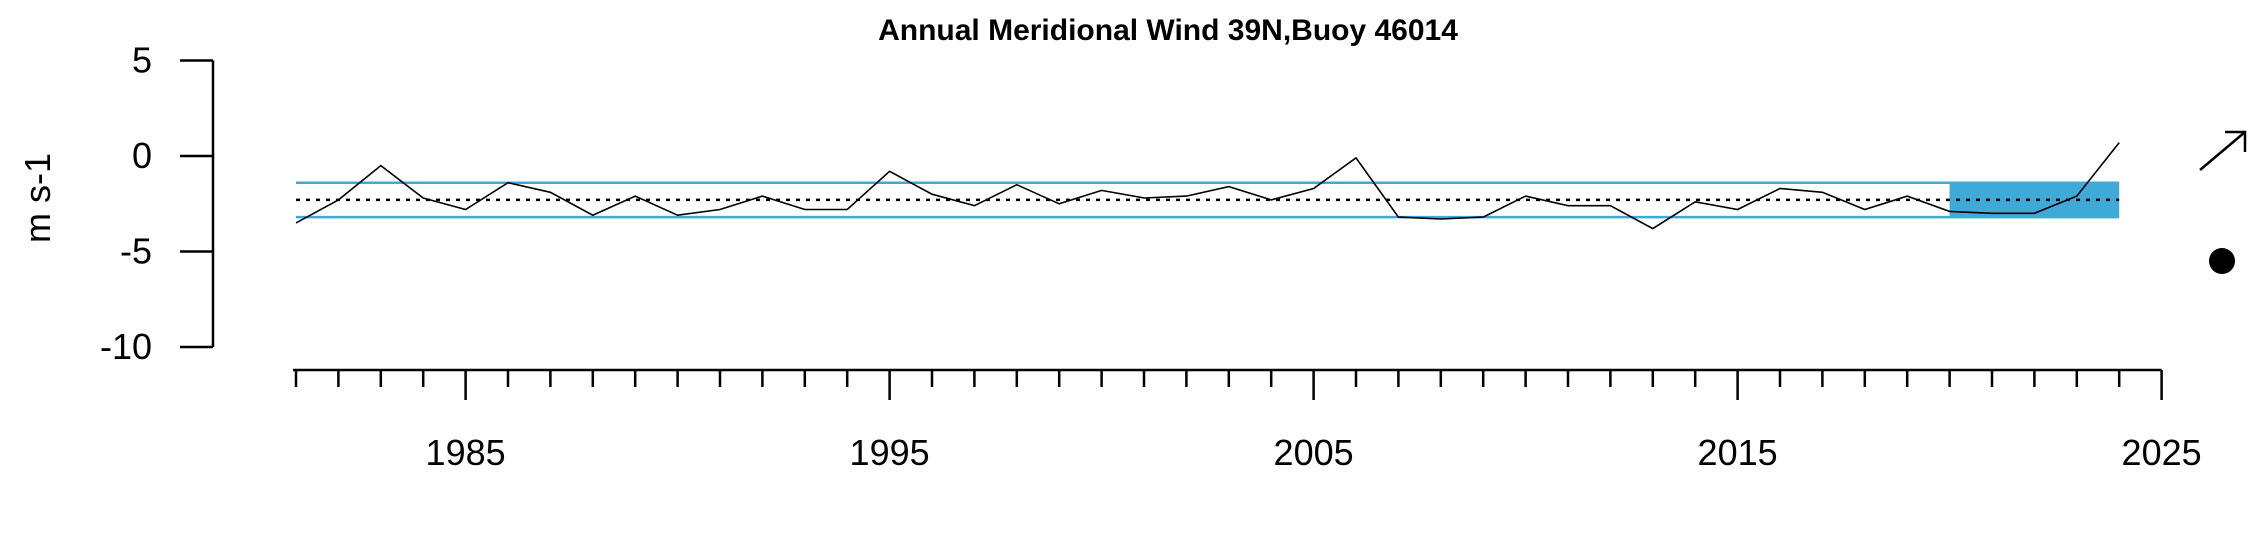  I want to click on series-line, so click(1207, 186).